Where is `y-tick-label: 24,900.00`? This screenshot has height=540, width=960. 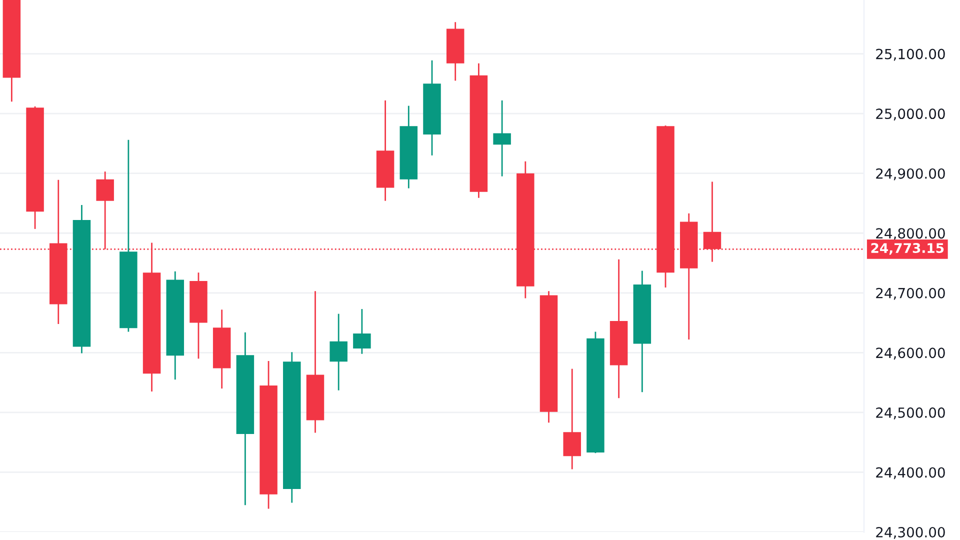
y-tick-label: 24,900.00 is located at coordinates (910, 174).